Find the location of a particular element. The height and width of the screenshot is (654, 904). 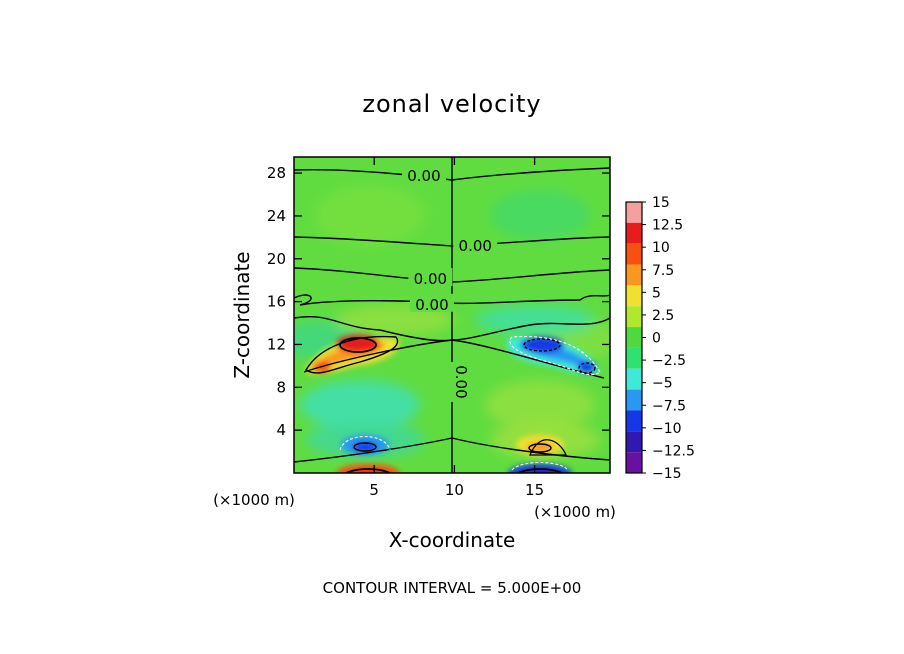

colorbar: 15 12.5 10 7.5 5 2.5 0 −2.5 −5 −7.5 −10 −12.5 −15 is located at coordinates (660, 338).